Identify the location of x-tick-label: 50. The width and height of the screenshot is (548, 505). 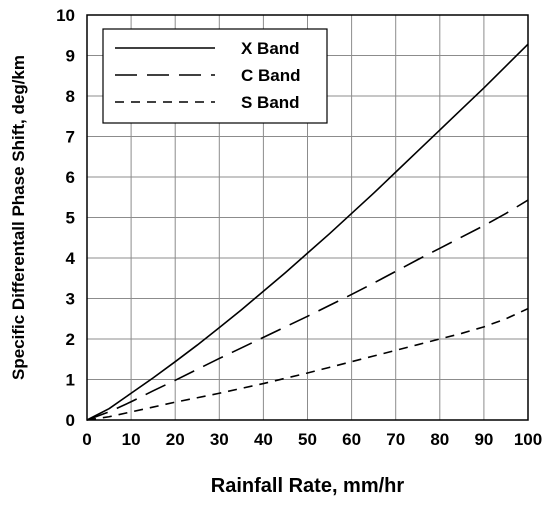
(307, 439).